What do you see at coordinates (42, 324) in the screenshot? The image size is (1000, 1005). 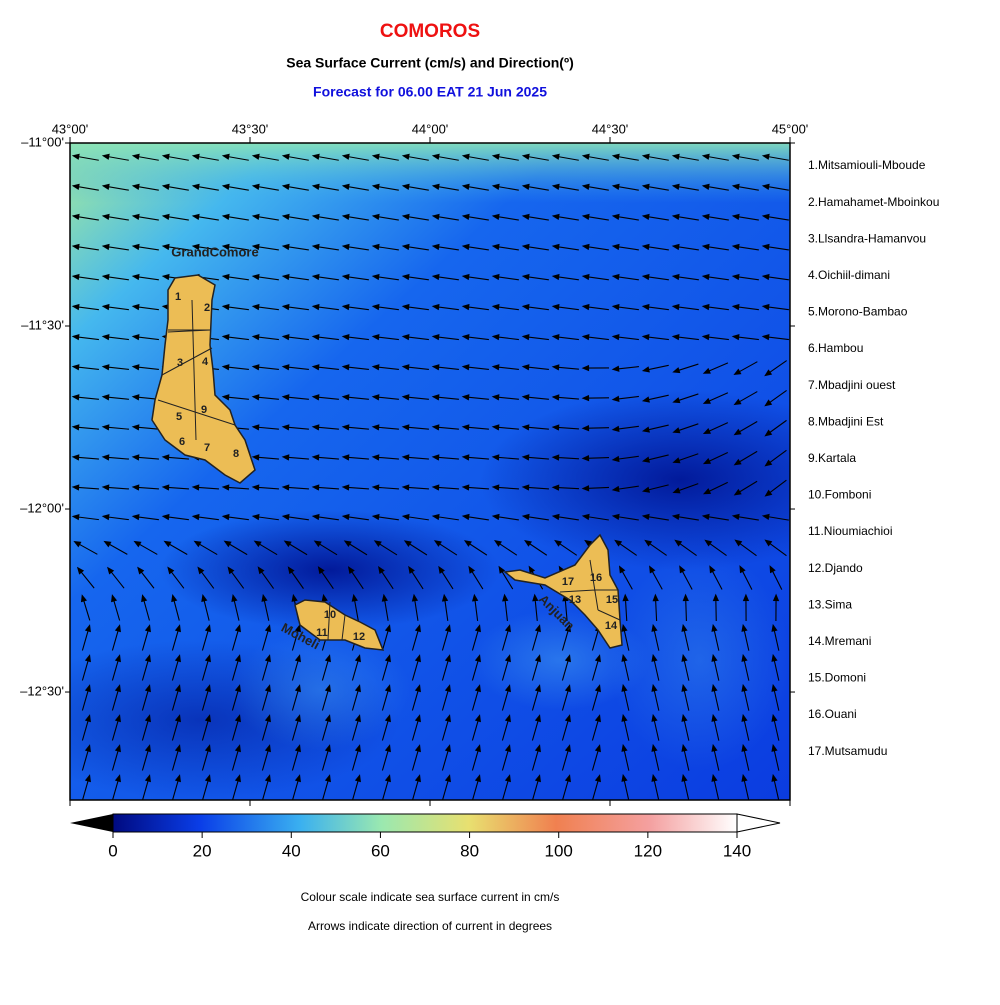 I see `y-tick-label: –11°30'` at bounding box center [42, 324].